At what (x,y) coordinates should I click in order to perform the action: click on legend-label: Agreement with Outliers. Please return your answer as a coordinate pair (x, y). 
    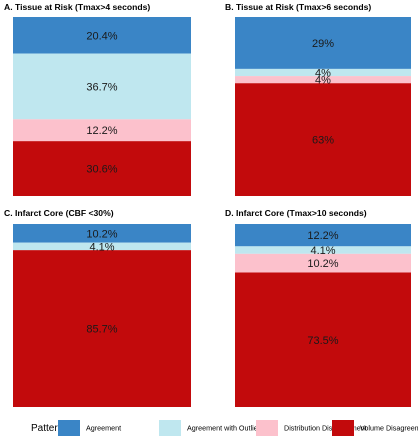
    Looking at the image, I should click on (225, 428).